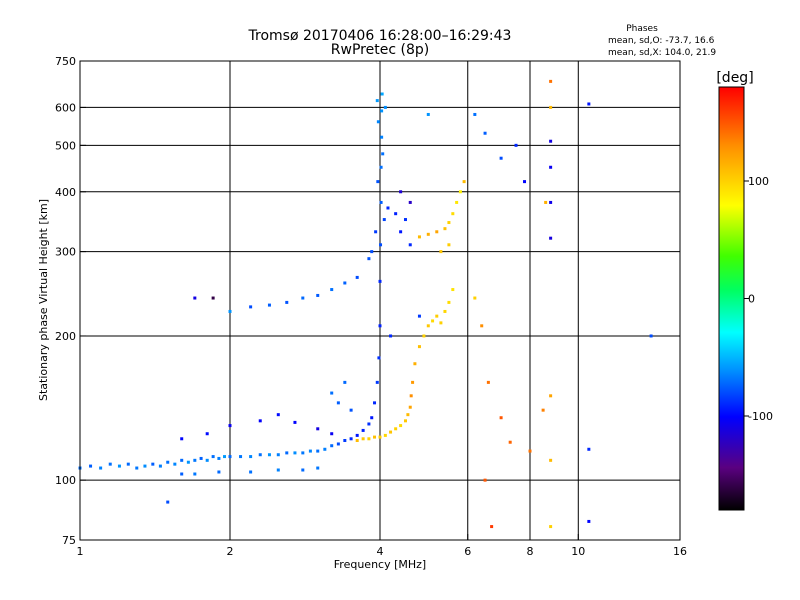 The width and height of the screenshot is (800, 600). What do you see at coordinates (380, 551) in the screenshot?
I see `x-tick-label: 4` at bounding box center [380, 551].